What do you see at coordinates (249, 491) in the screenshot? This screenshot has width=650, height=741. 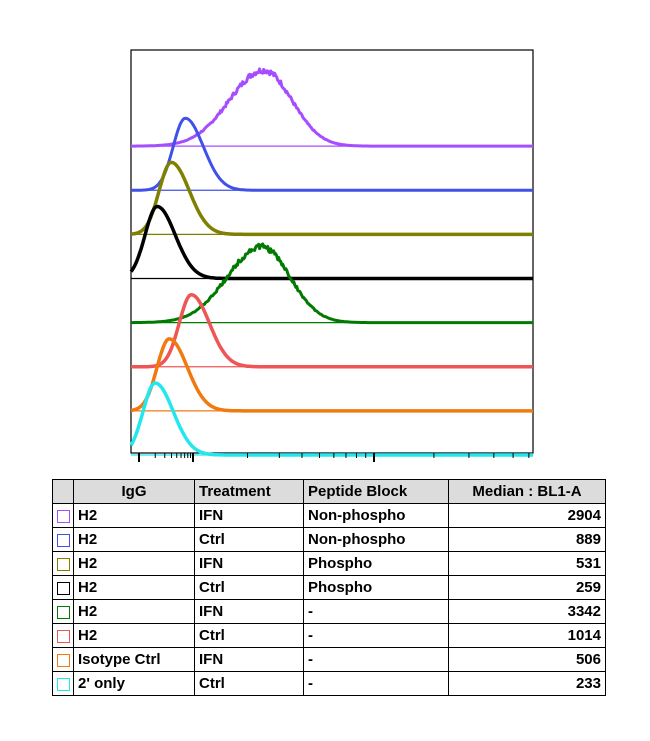 I see `treatment-header: Treatment` at bounding box center [249, 491].